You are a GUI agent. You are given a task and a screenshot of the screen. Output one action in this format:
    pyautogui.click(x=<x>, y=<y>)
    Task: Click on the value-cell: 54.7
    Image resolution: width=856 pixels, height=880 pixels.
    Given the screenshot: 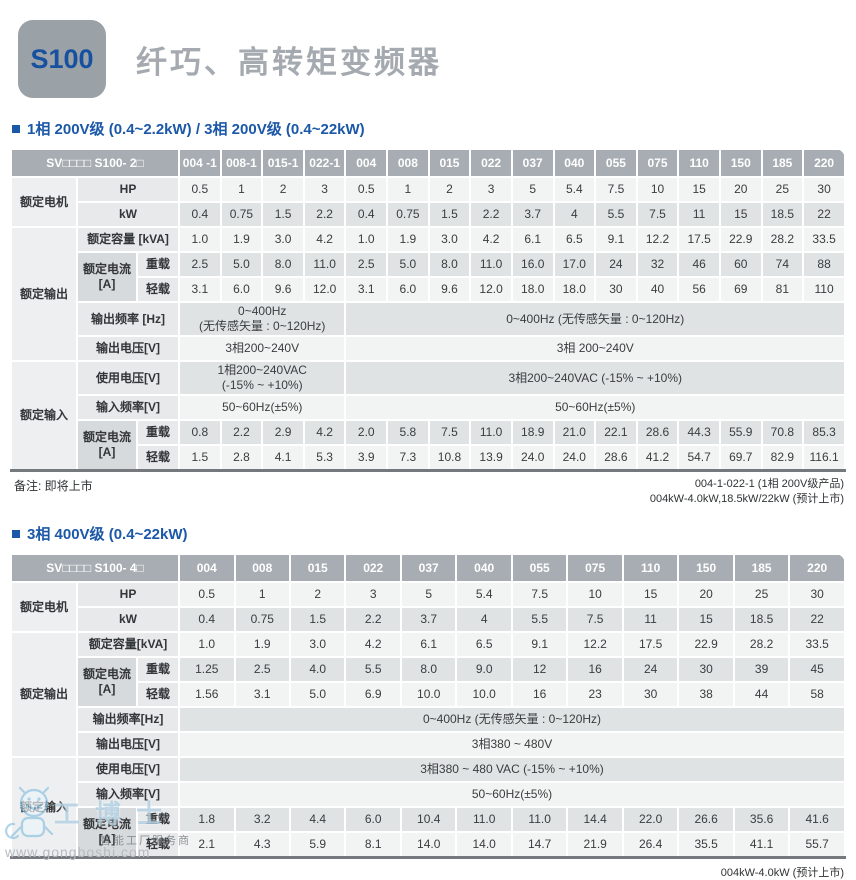 What is the action you would take?
    pyautogui.click(x=699, y=457)
    